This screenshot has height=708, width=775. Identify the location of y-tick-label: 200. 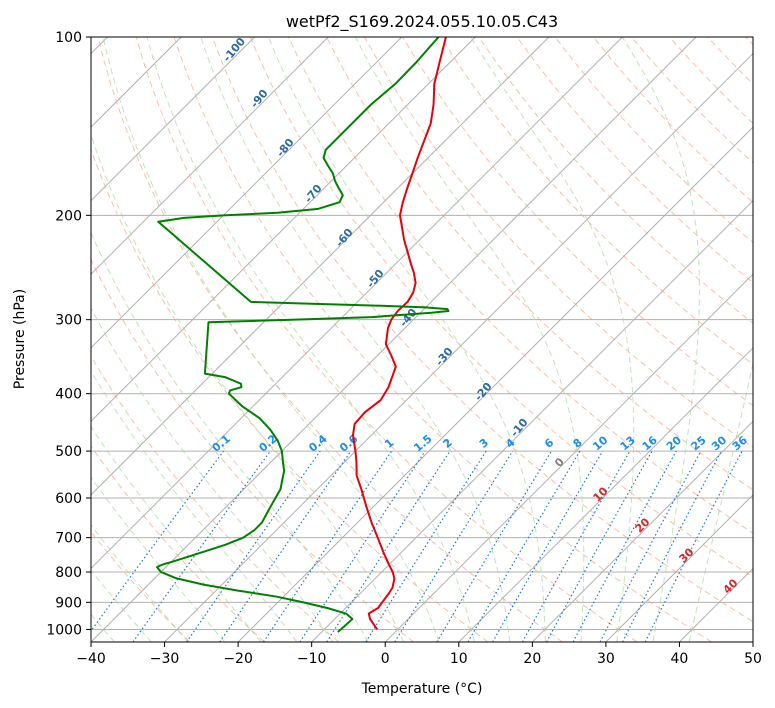
(68, 216).